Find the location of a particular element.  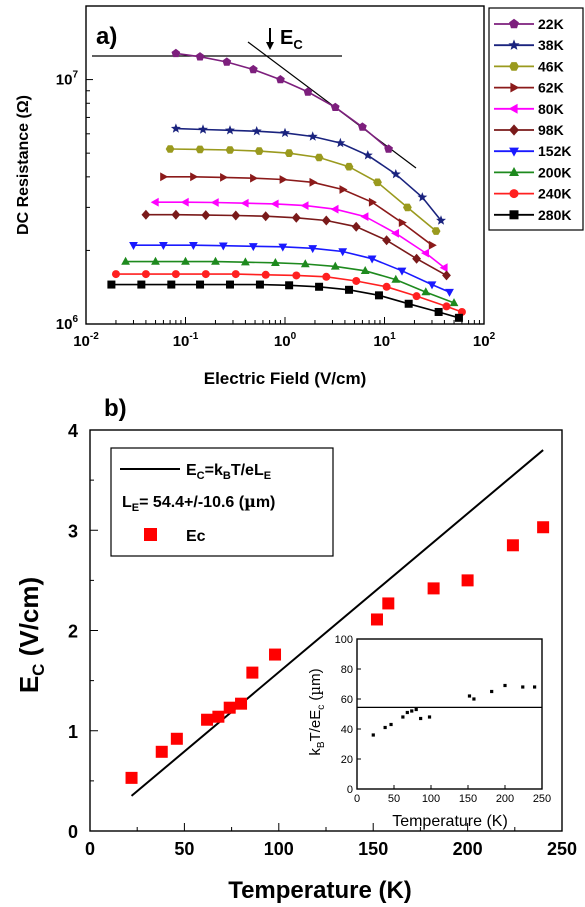

x-tick-label: 100 is located at coordinates (285, 340).